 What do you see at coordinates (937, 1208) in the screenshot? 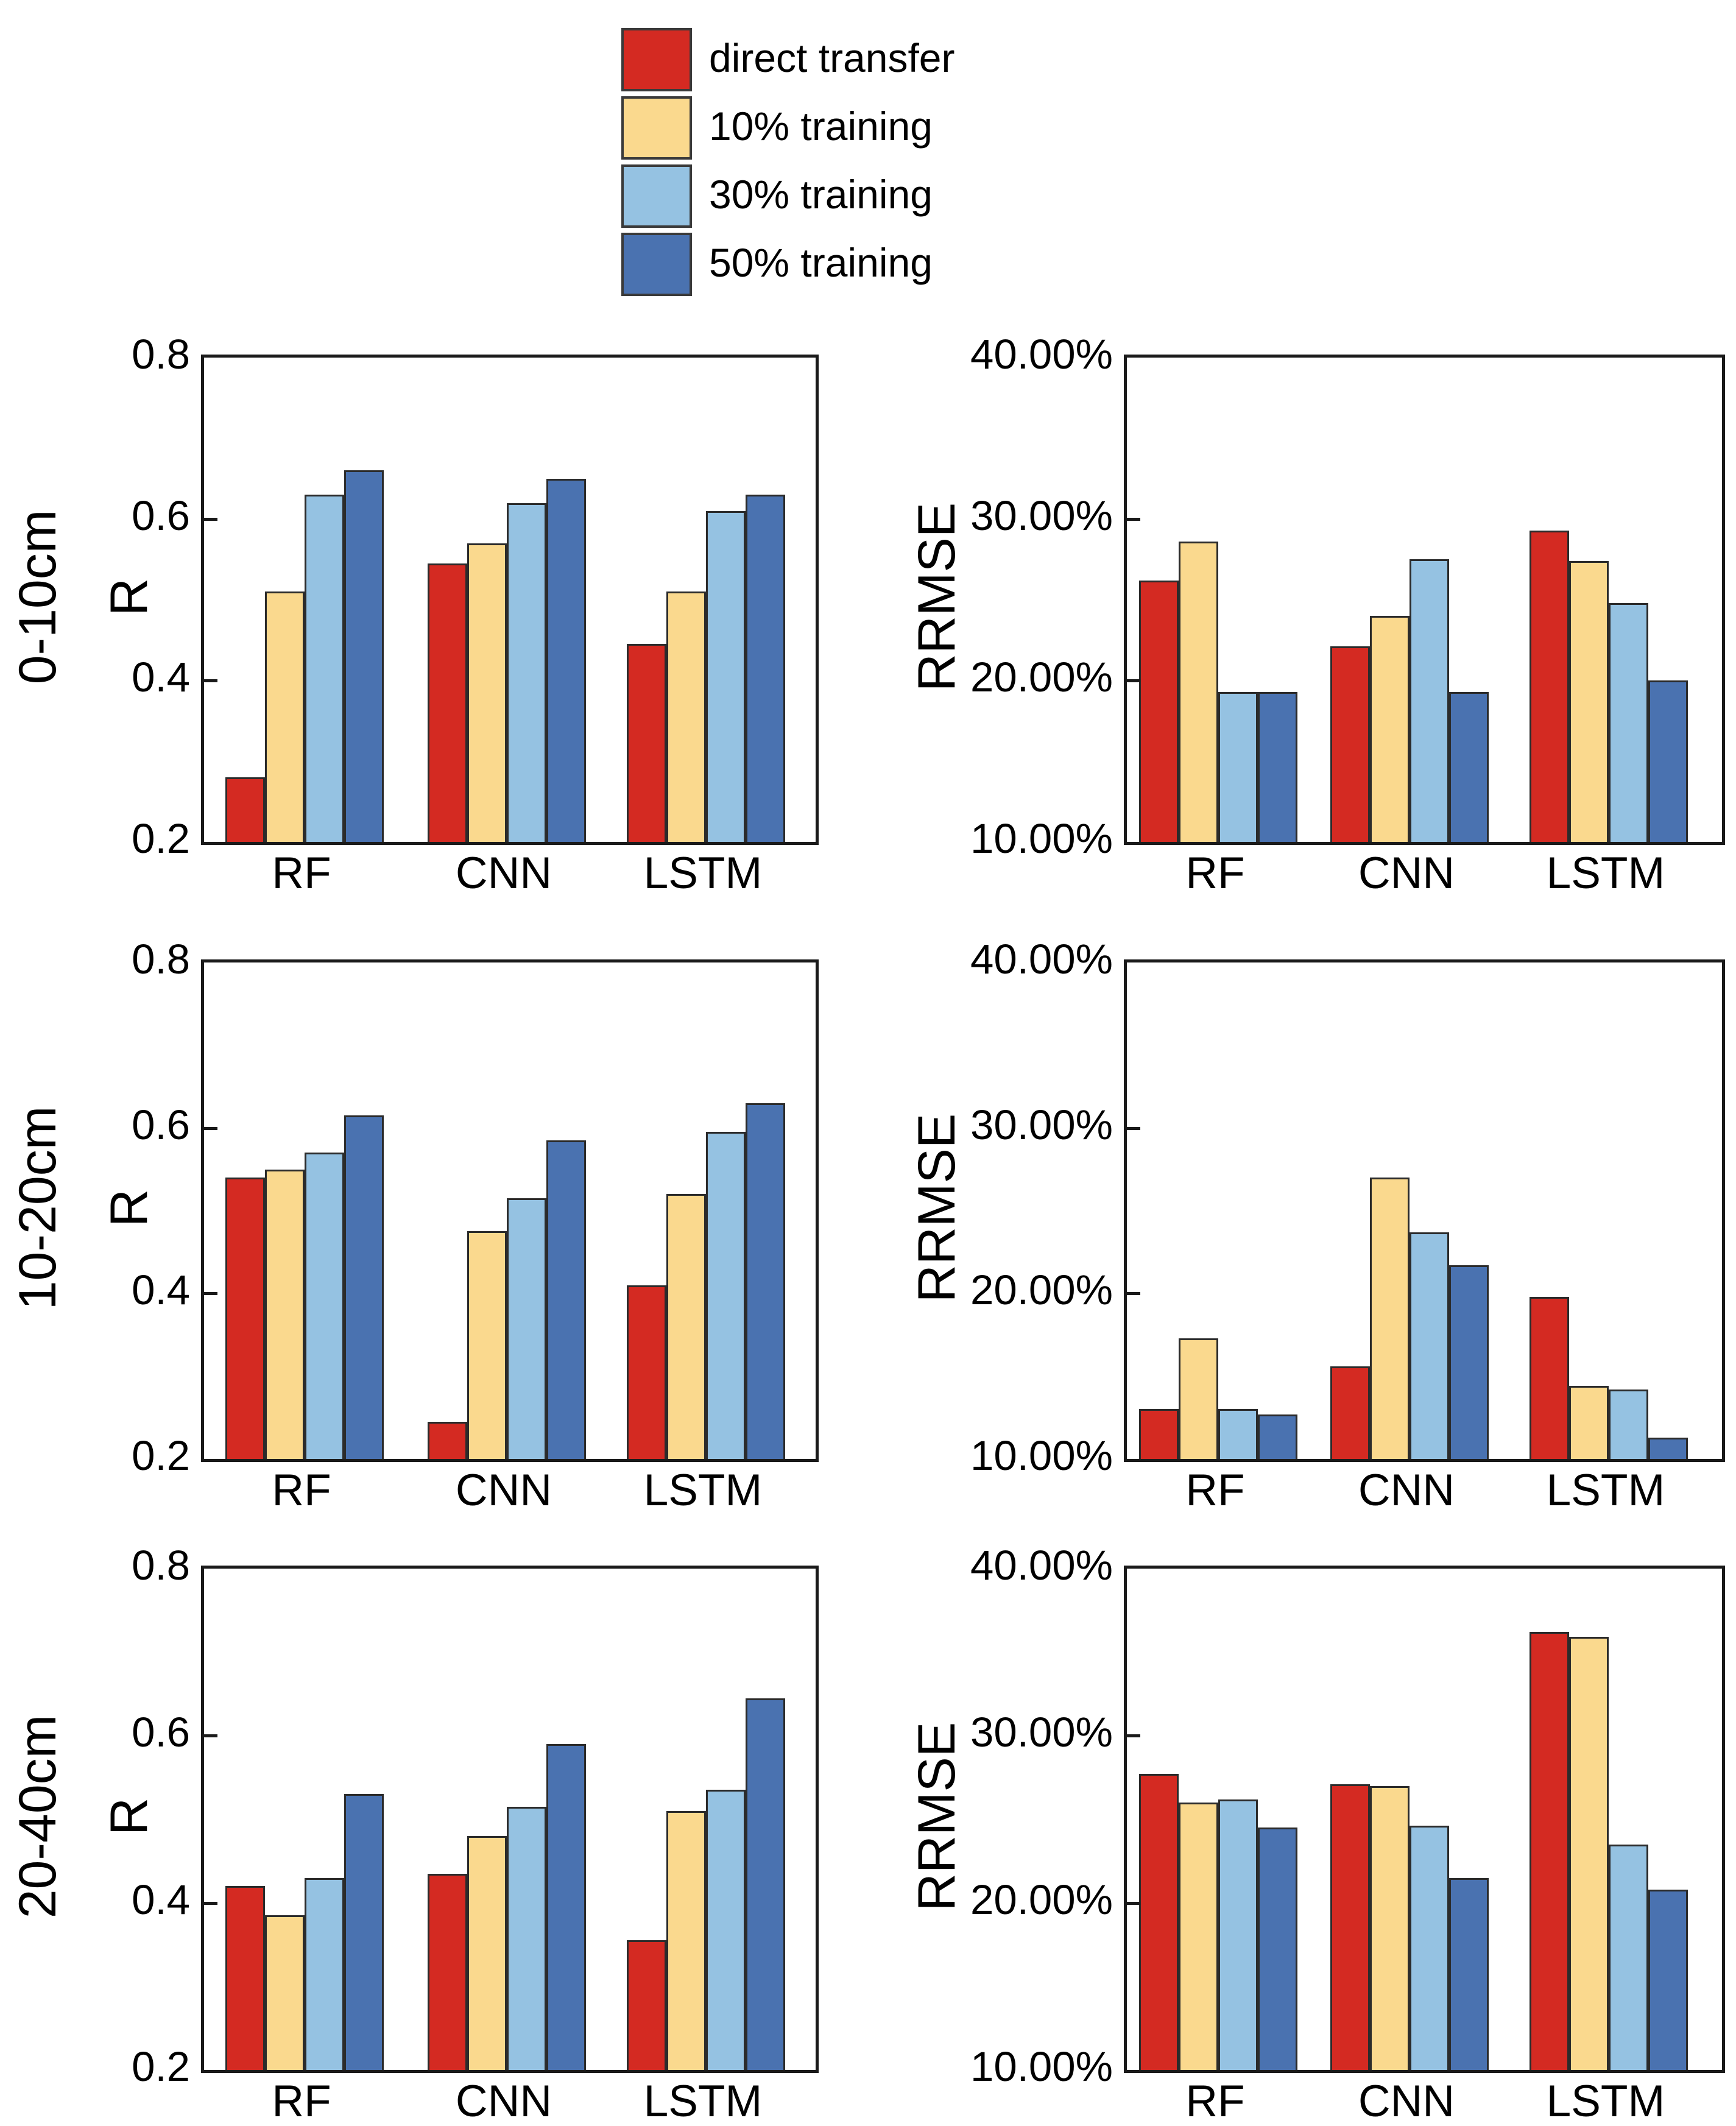
I see `y-axis-label-RRMSE: RRMSE` at bounding box center [937, 1208].